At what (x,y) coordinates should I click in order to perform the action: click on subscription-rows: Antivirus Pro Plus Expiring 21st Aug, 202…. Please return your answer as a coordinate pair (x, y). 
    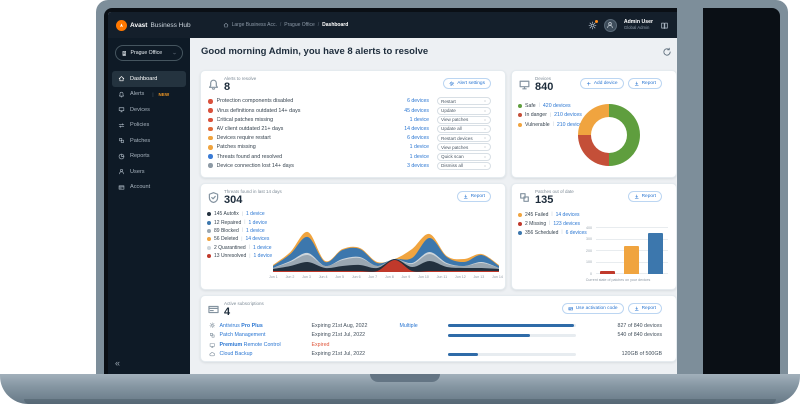
    Looking at the image, I should click on (438, 340).